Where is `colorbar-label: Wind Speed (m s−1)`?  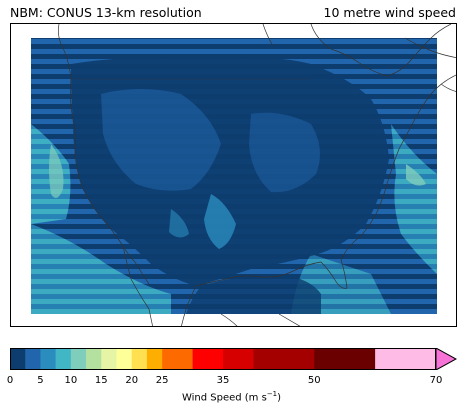 colorbar-label: Wind Speed (m s−1) is located at coordinates (231, 396).